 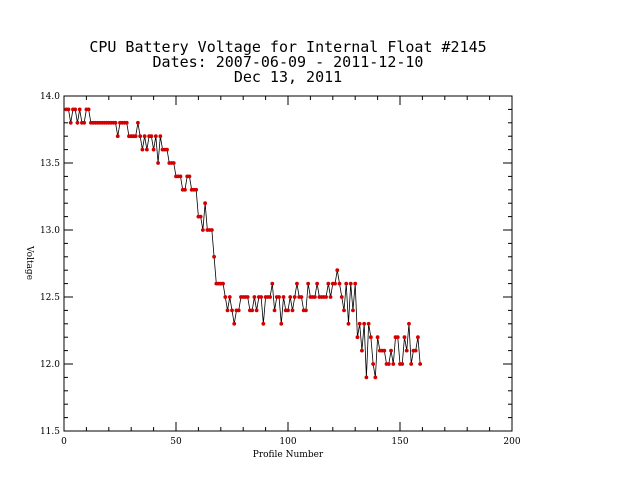 I want to click on x-tick-labels: 0 50 100 150 200, so click(x=291, y=442).